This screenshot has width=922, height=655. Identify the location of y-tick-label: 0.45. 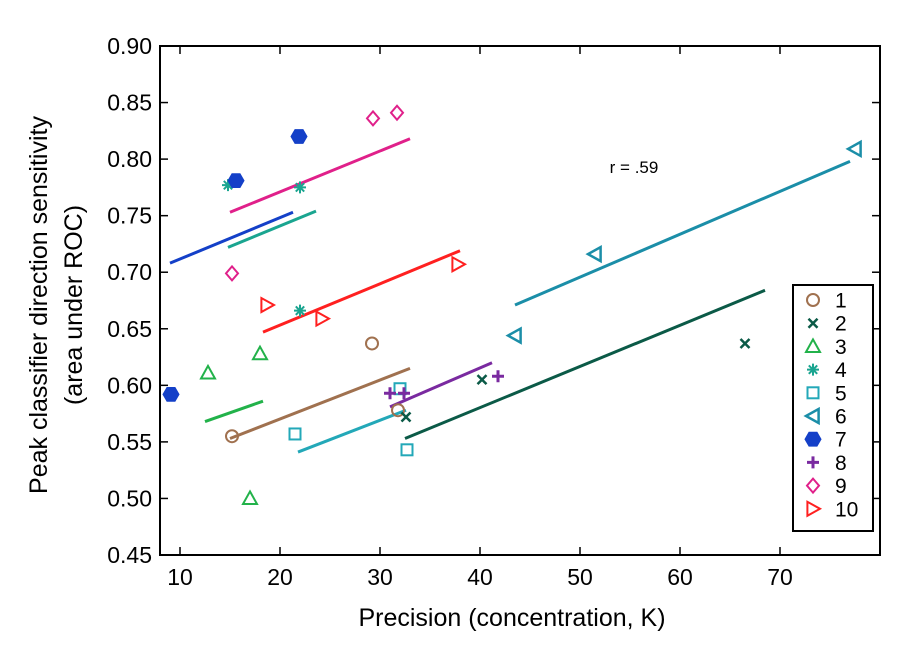
(129, 555).